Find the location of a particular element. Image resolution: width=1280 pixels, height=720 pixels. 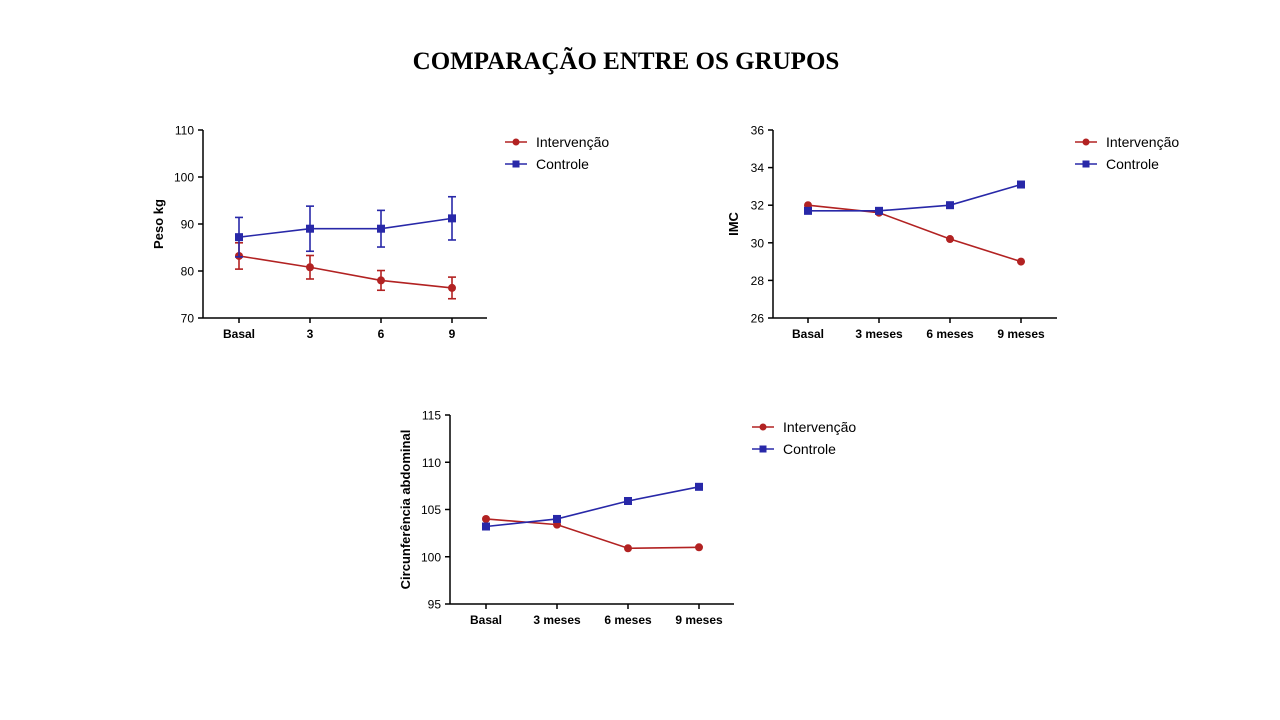

y-tick-label: 32 is located at coordinates (758, 206).